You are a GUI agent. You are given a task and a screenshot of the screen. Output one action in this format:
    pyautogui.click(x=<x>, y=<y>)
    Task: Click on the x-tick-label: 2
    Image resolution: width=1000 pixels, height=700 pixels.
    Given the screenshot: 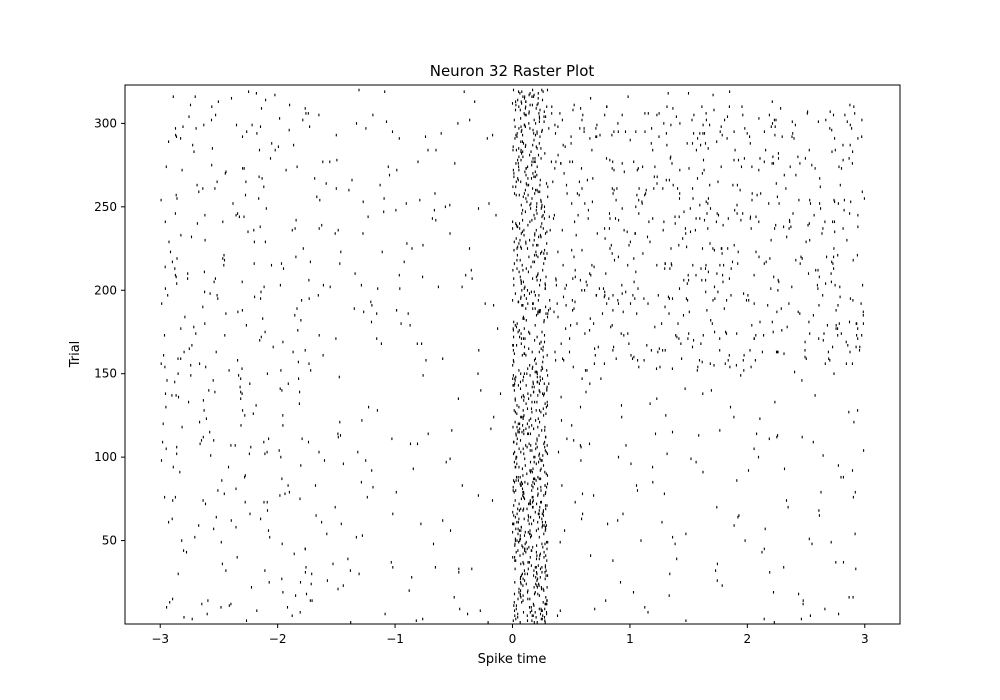 What is the action you would take?
    pyautogui.click(x=748, y=639)
    